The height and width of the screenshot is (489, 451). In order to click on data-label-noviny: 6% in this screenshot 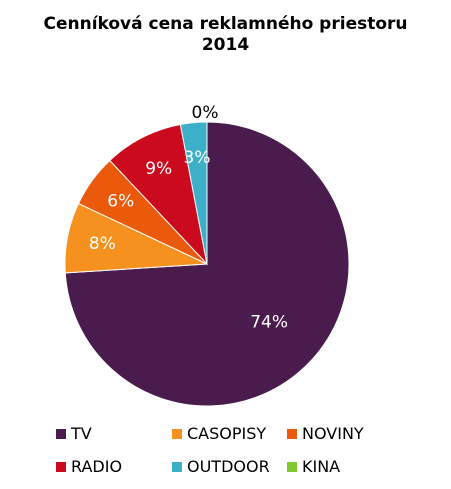, I will do `click(120, 201)`.